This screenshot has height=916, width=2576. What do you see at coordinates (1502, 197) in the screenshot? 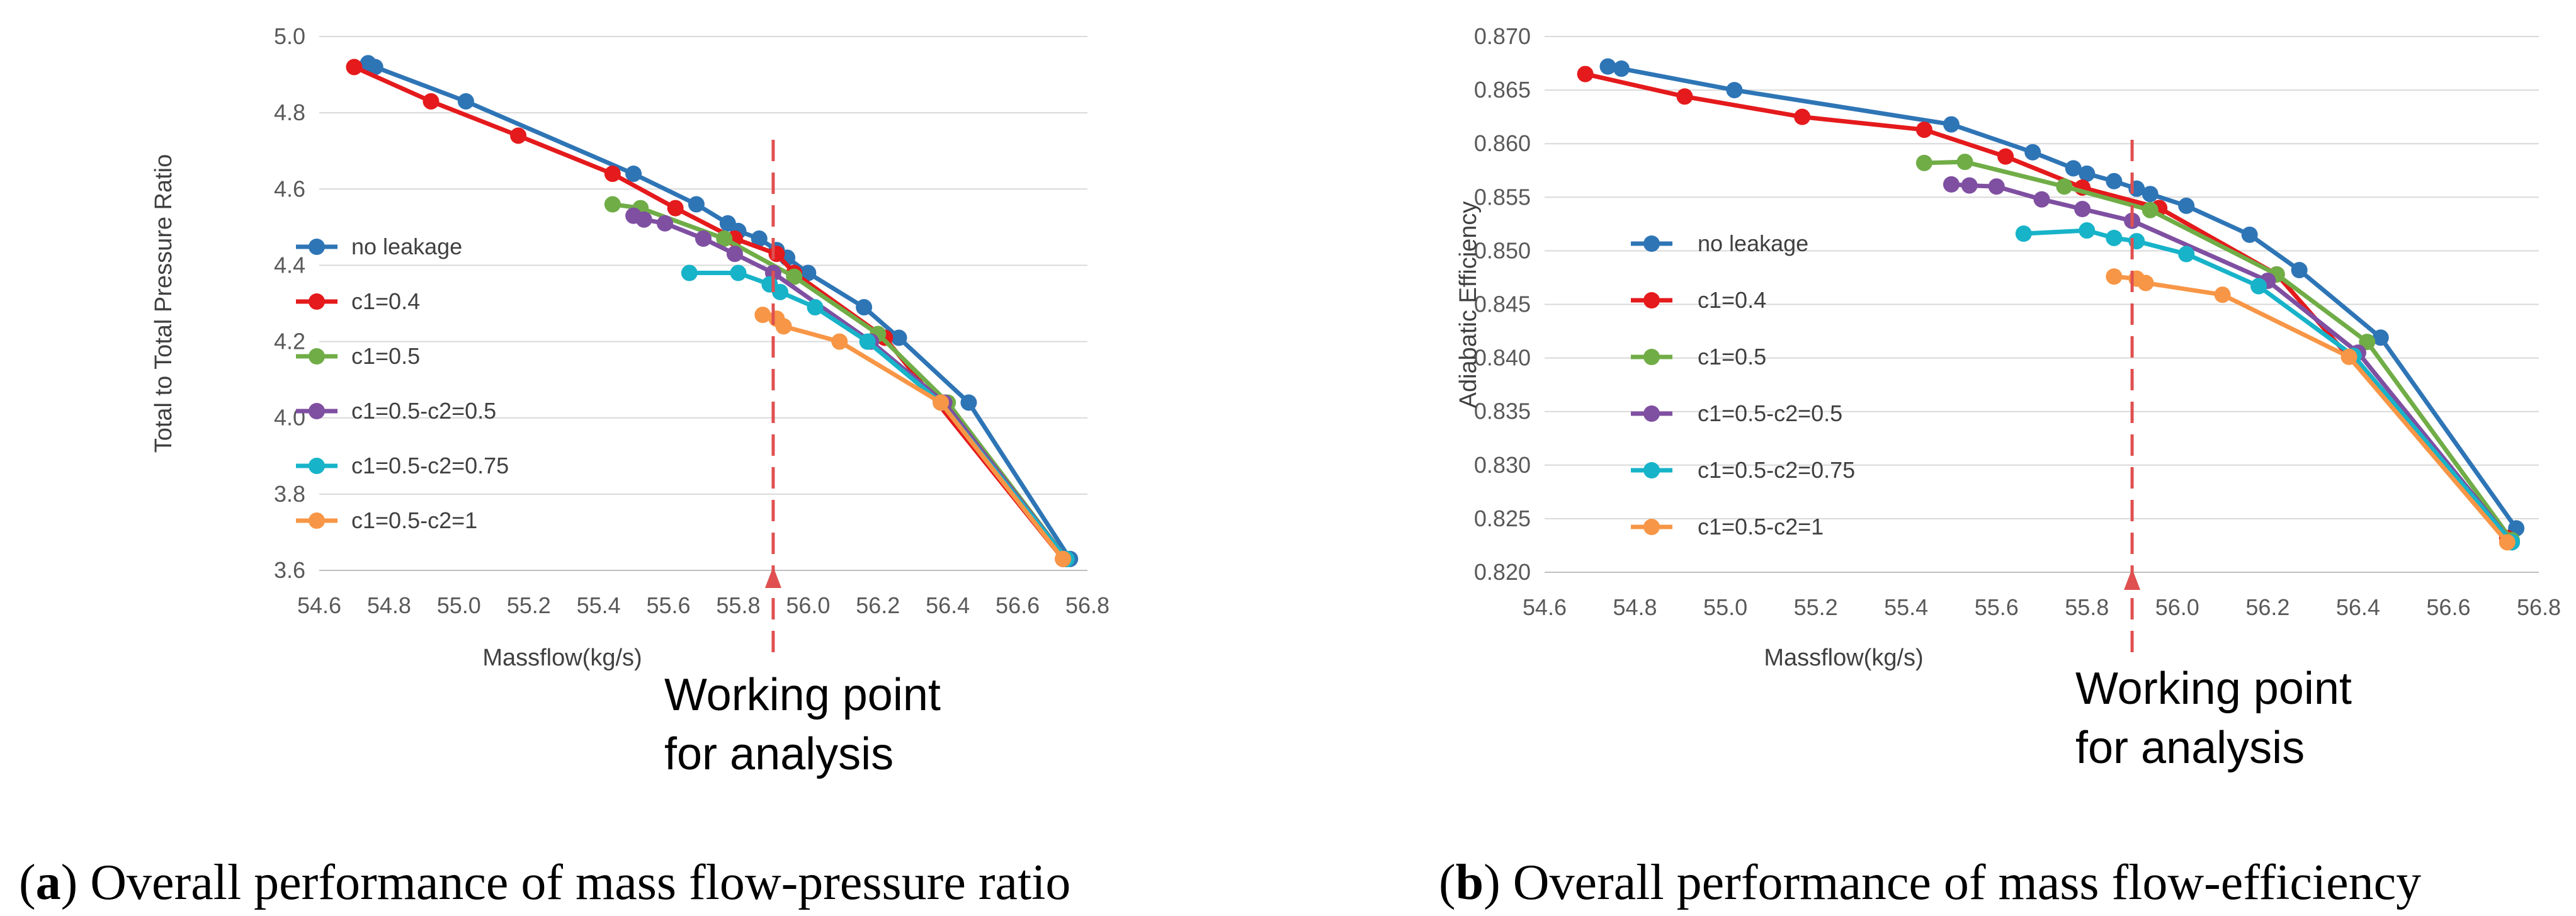
I see `y-tick-label: 0.855` at bounding box center [1502, 197].